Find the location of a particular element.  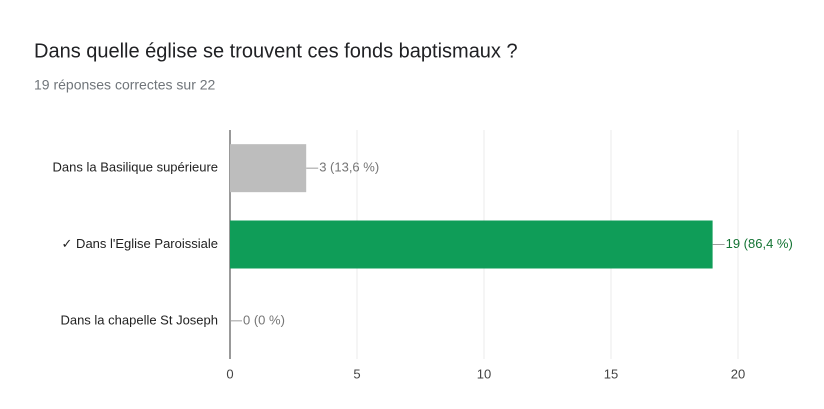

value-label: 3 (13,6 %) is located at coordinates (349, 167).